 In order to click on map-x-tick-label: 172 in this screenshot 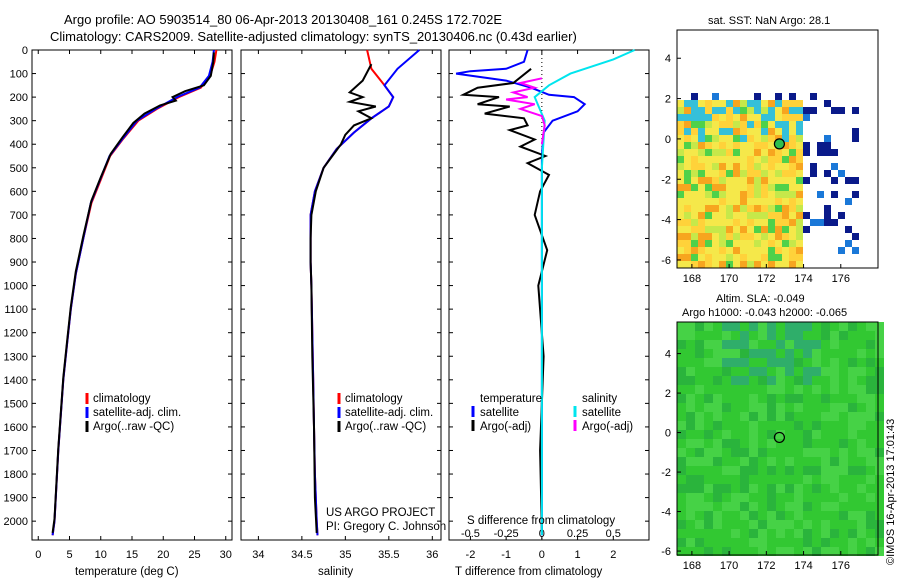, I will do `click(766, 279)`.